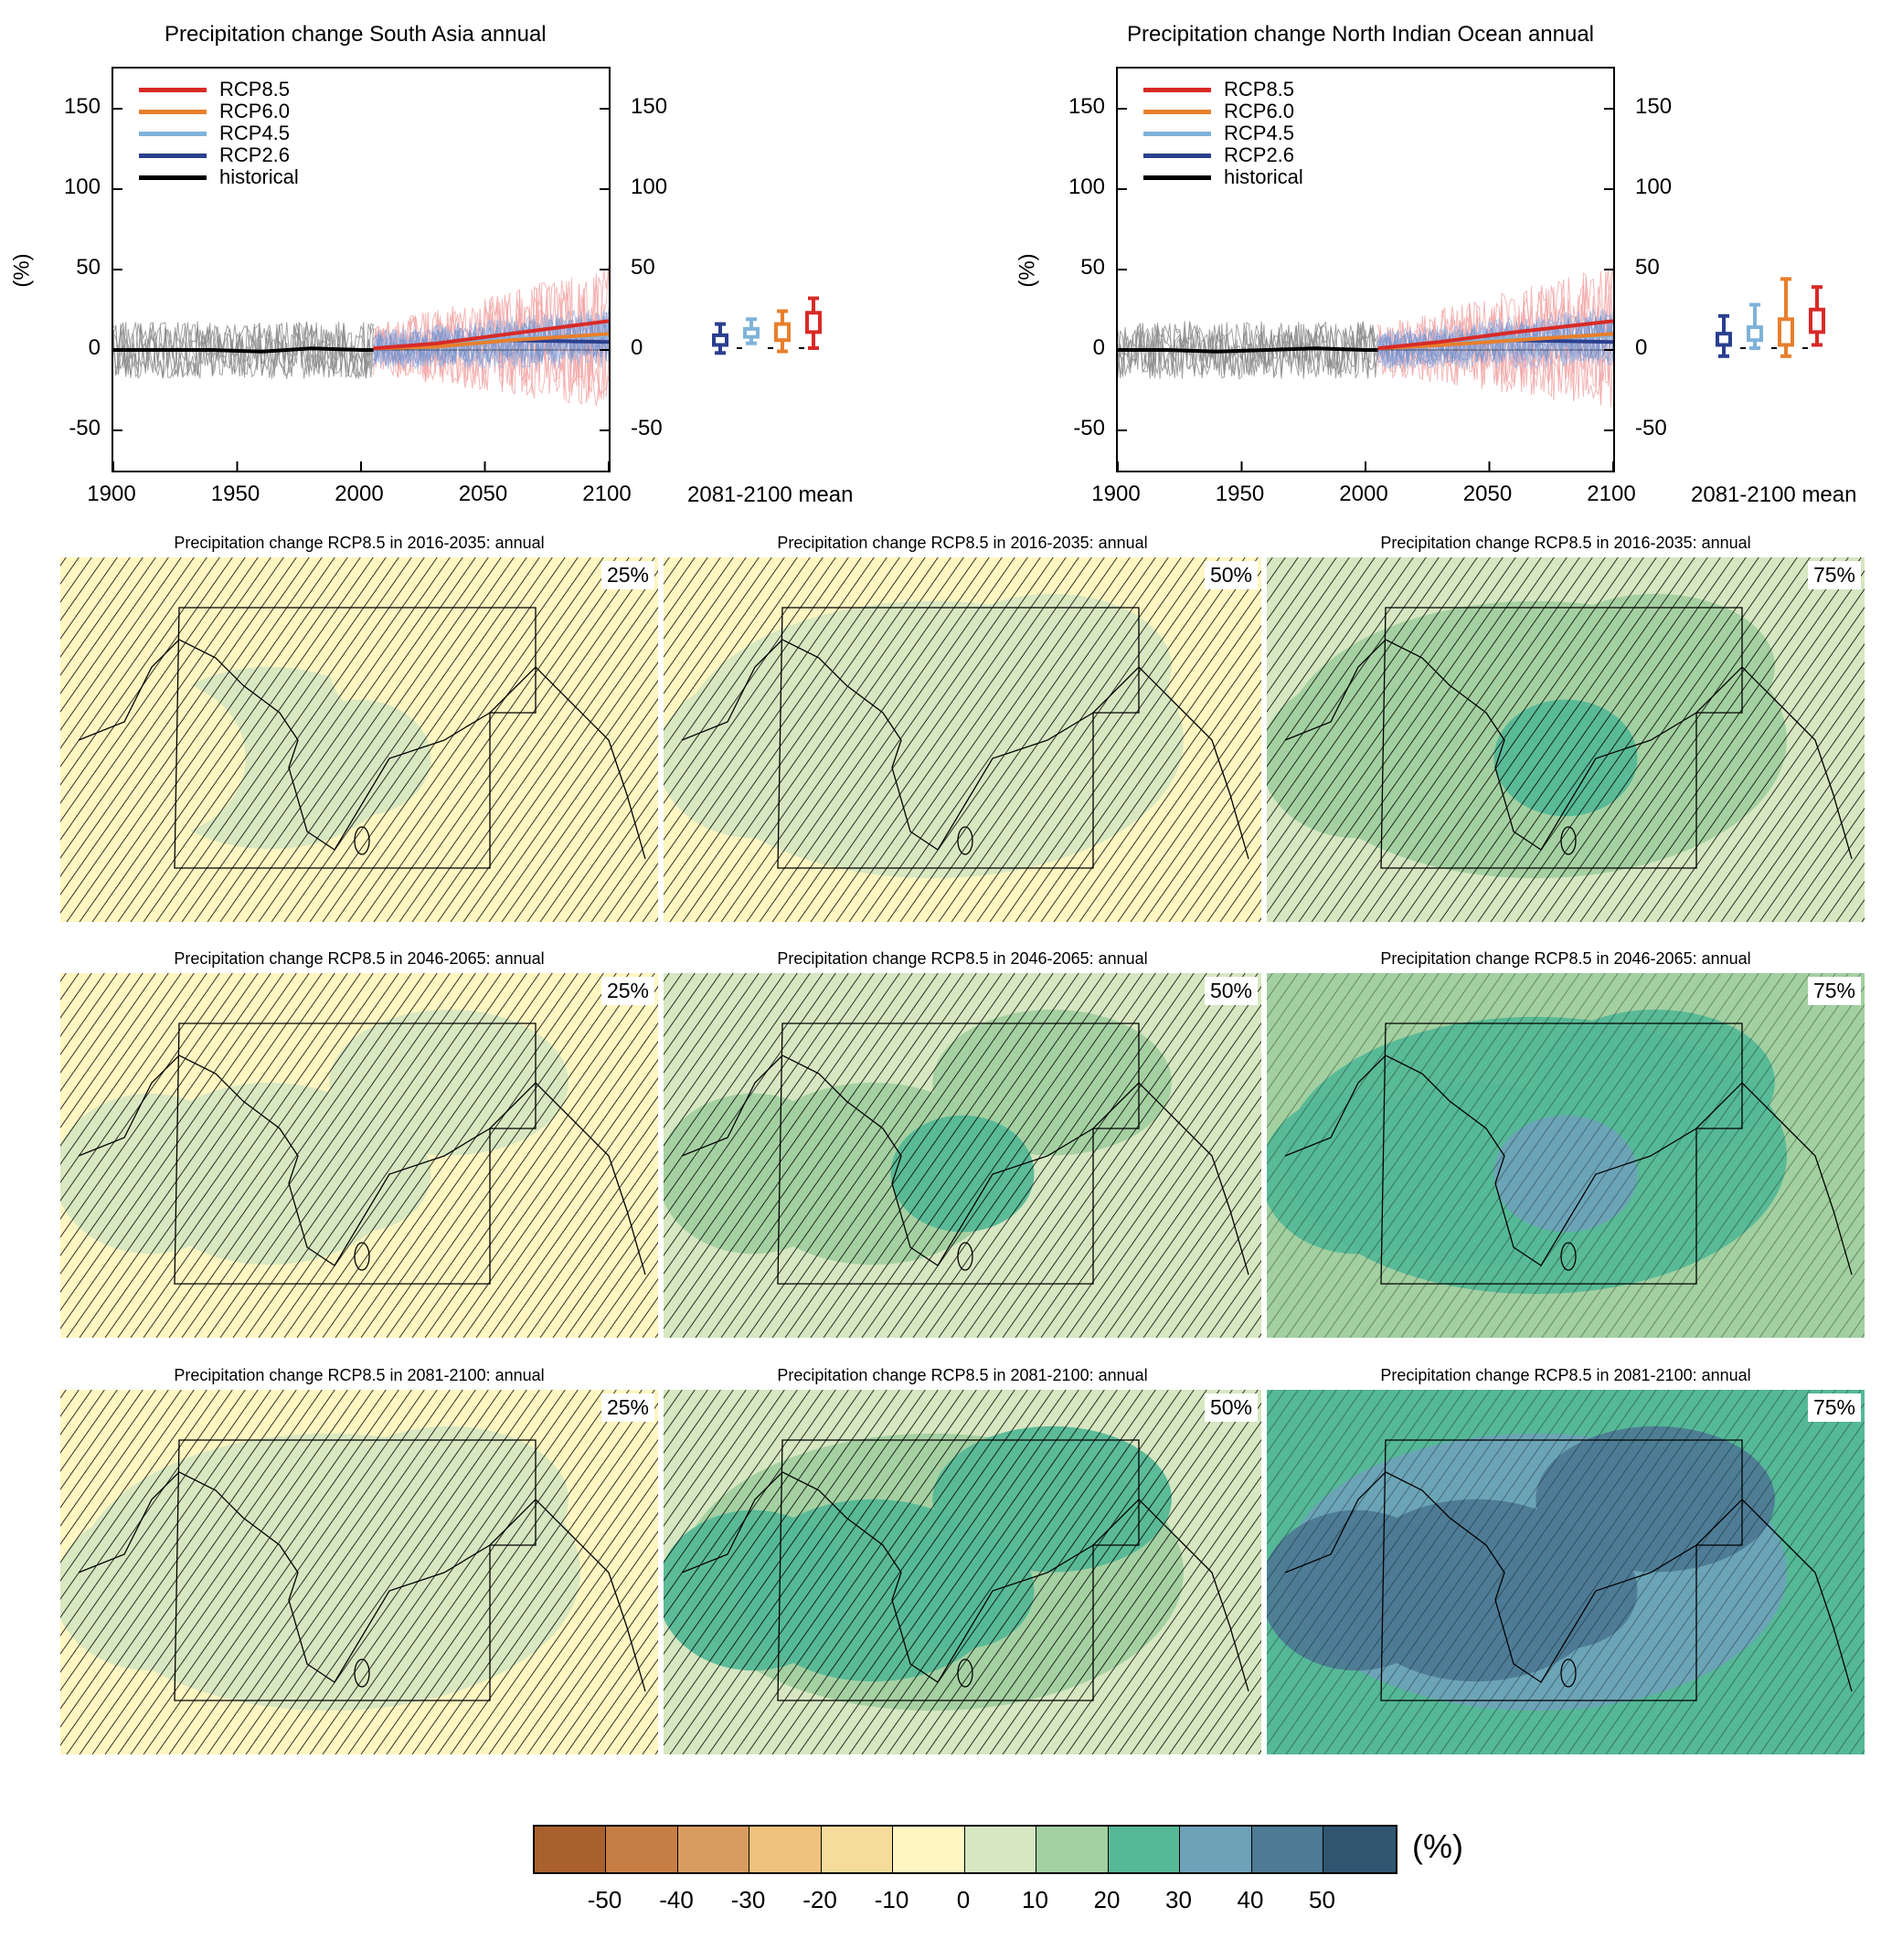 Image resolution: width=1881 pixels, height=1960 pixels. I want to click on x-tick-label: 2100, so click(607, 494).